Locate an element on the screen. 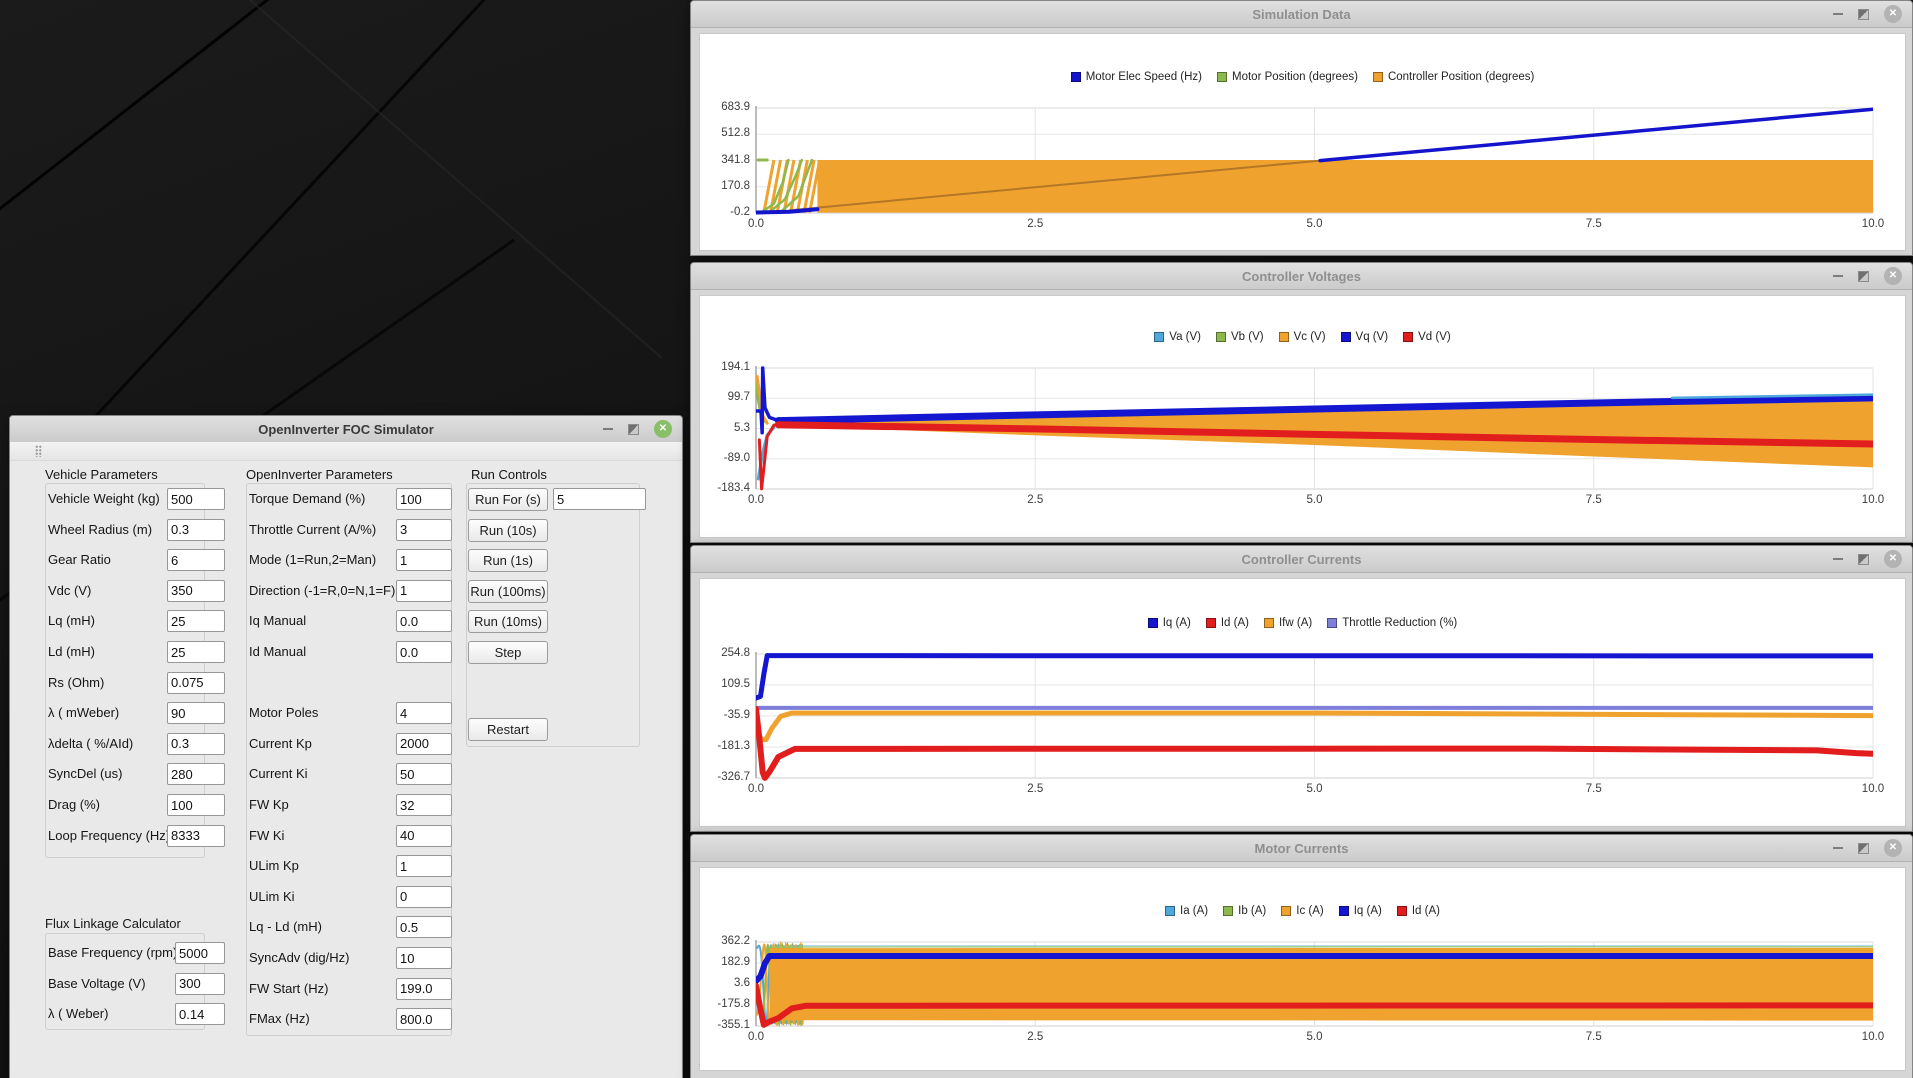 The width and height of the screenshot is (1913, 1078). legend-label: Va (V) is located at coordinates (1185, 337).